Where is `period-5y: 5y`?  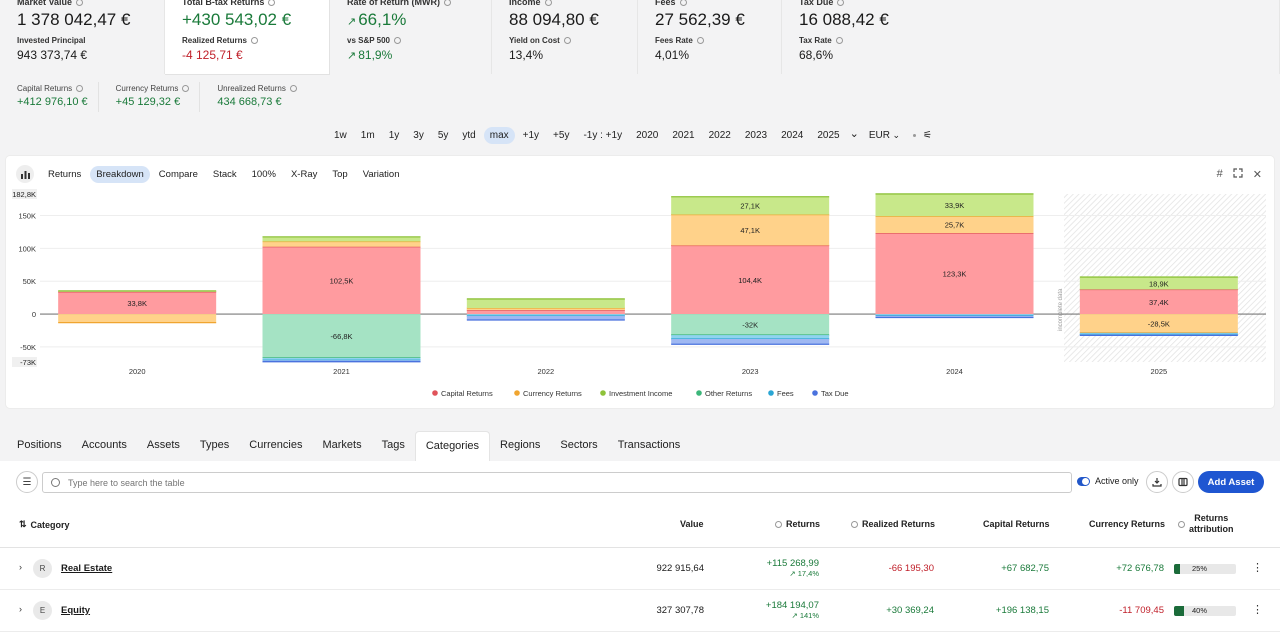 period-5y: 5y is located at coordinates (443, 135).